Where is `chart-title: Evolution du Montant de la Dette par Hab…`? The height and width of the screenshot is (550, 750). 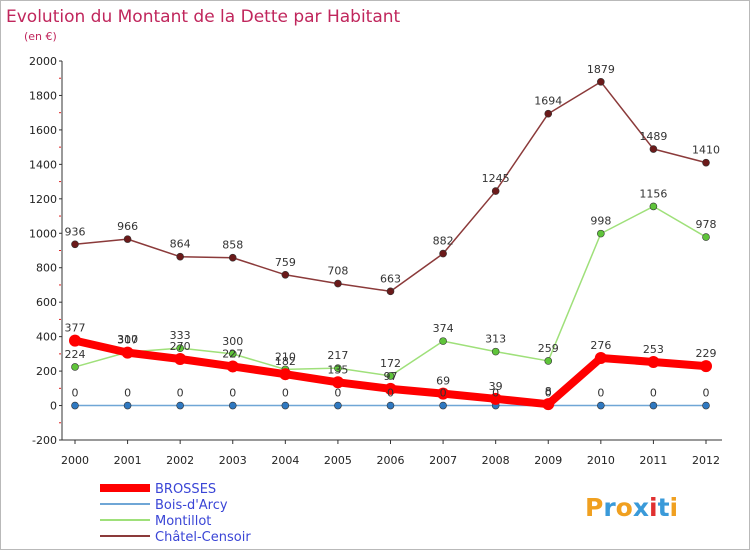 chart-title: Evolution du Montant de la Dette par Hab… is located at coordinates (203, 17).